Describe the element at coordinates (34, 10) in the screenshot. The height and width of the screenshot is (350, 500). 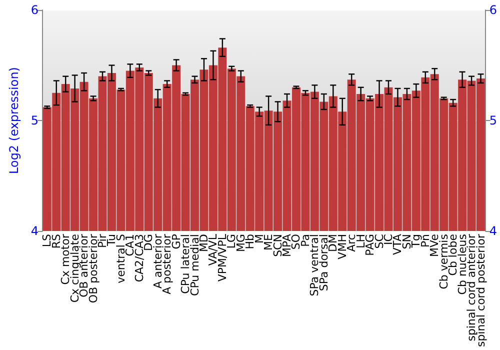
I see `y-tick-label: 6` at that location.